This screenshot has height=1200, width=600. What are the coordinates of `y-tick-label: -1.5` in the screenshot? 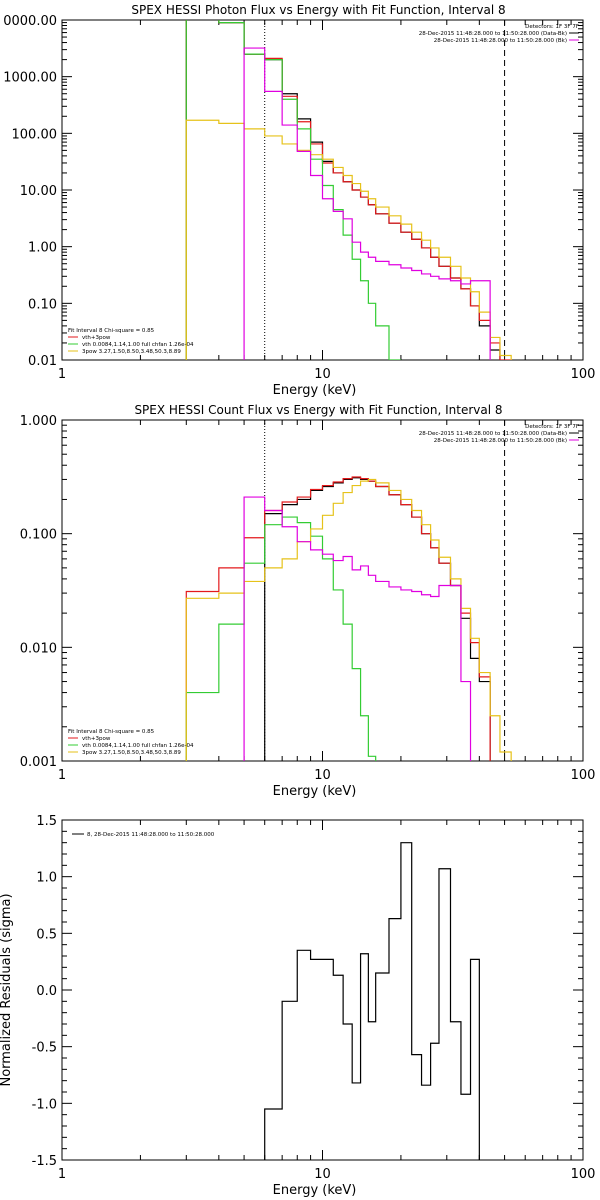 It's located at (44, 1161).